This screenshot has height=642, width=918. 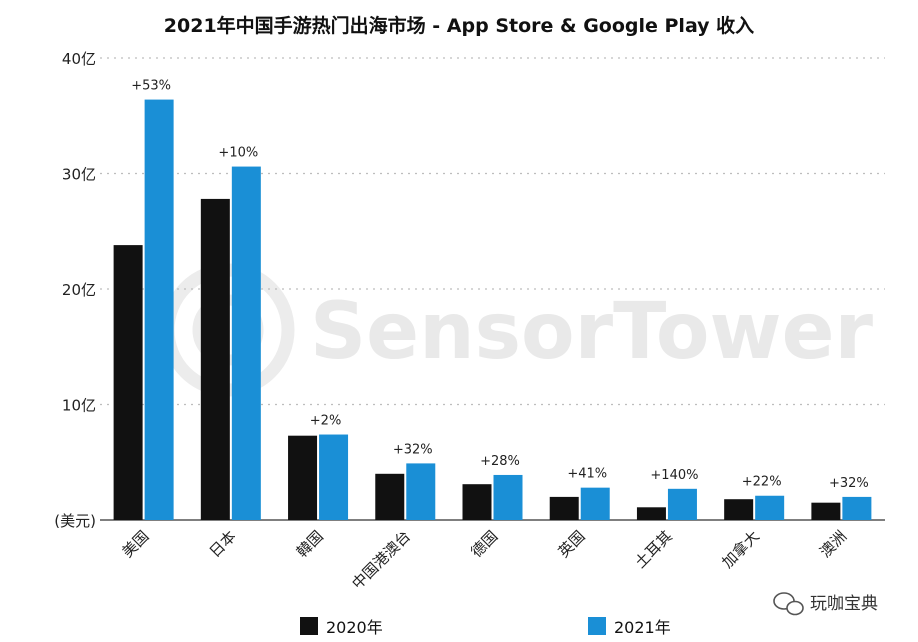 What do you see at coordinates (223, 544) in the screenshot?
I see `category-label: 日本` at bounding box center [223, 544].